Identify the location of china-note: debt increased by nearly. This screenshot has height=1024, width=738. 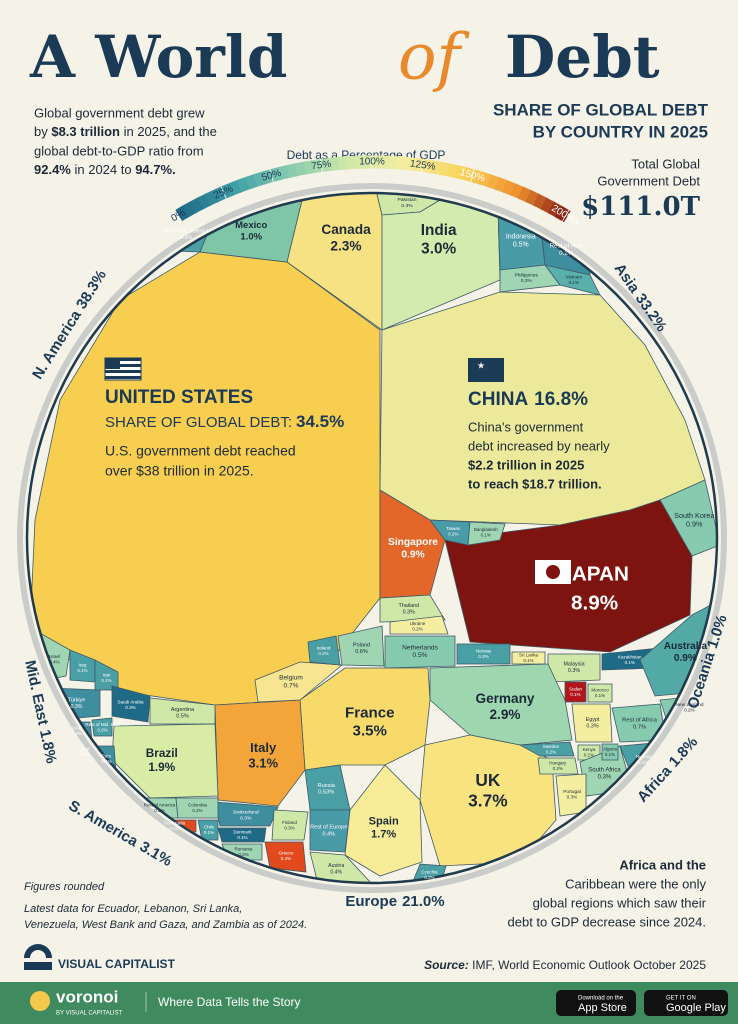
(539, 445).